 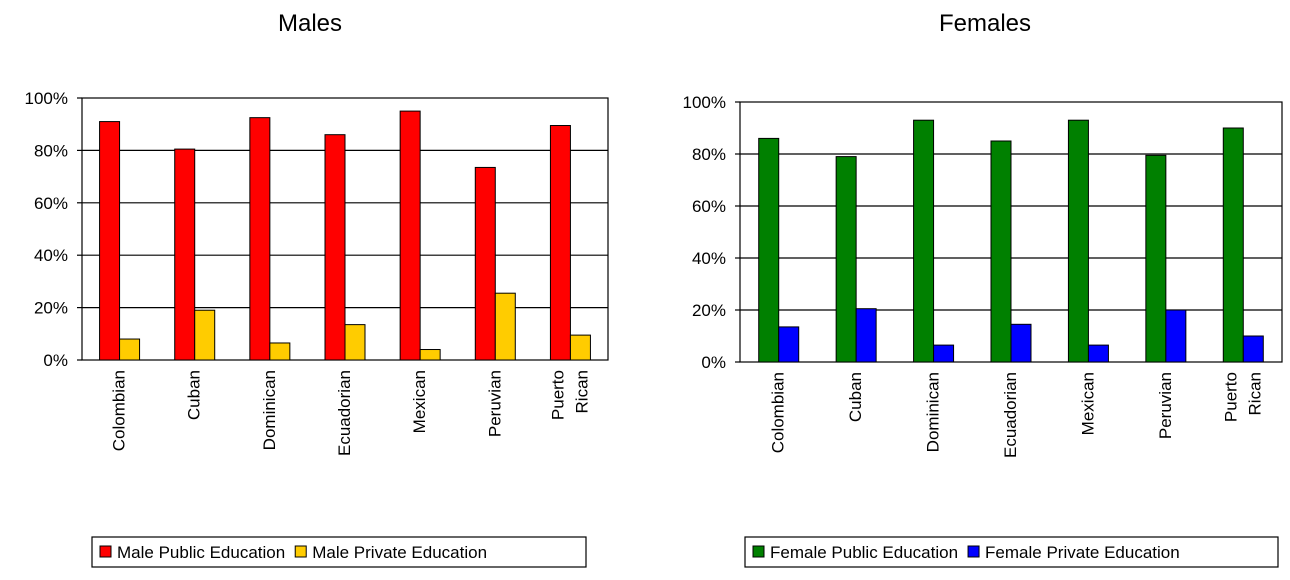 I want to click on males-title: Males, so click(x=310, y=23).